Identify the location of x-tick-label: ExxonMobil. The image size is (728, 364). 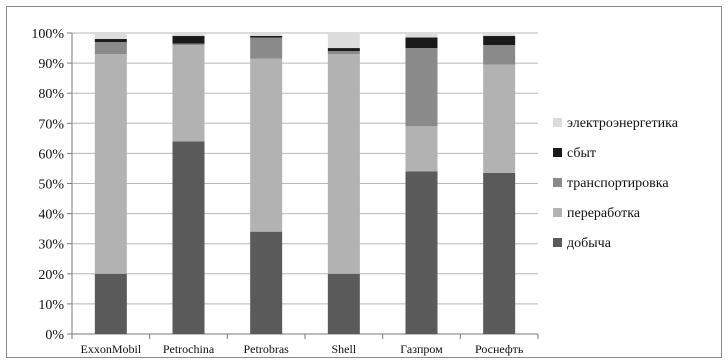
(110, 349).